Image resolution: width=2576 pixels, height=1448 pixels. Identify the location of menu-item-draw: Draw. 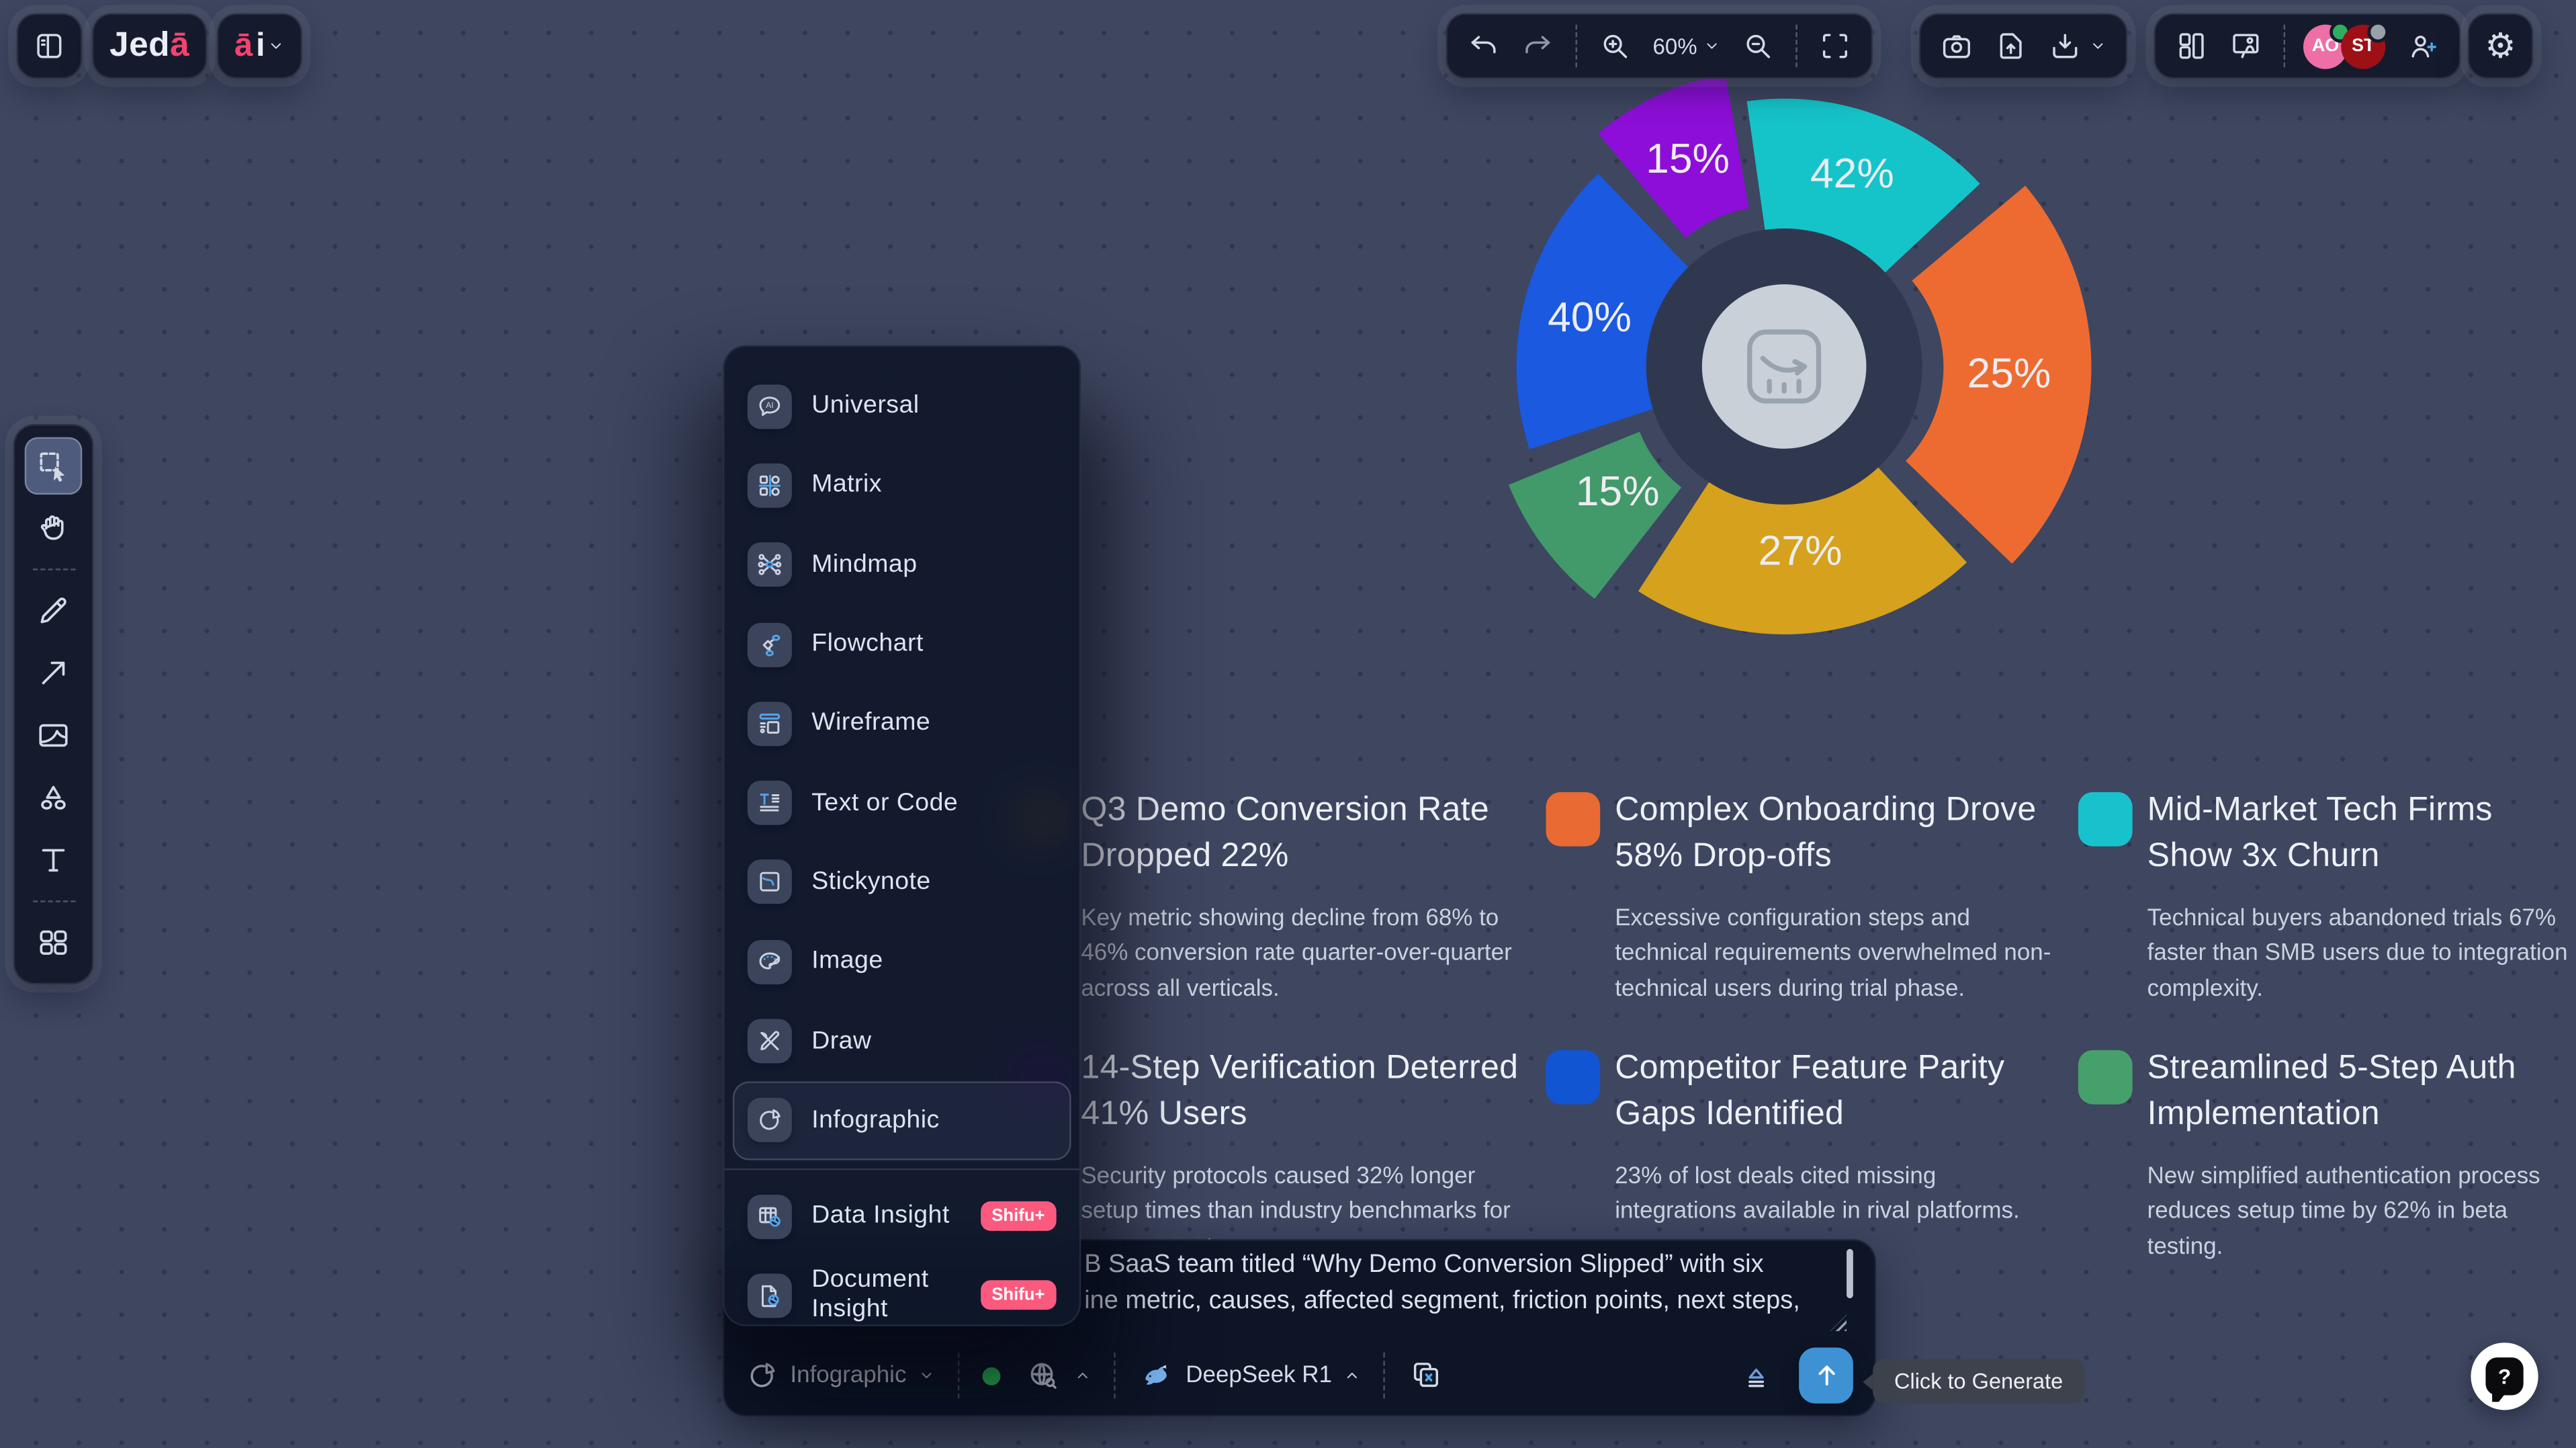
(902, 1041).